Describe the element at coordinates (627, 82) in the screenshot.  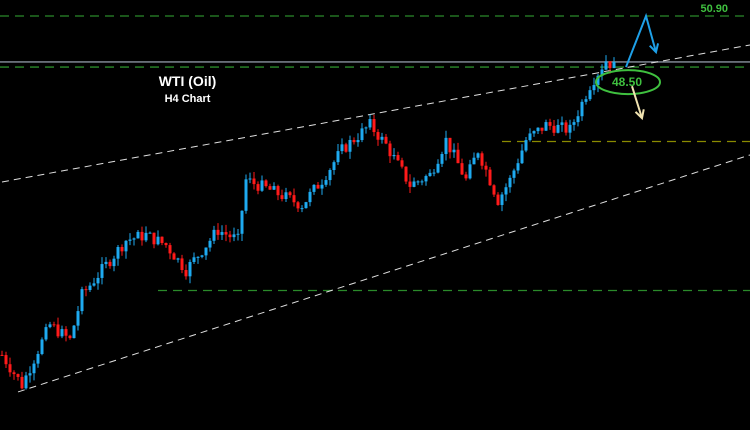
I see `level-label-circled: 48.50` at that location.